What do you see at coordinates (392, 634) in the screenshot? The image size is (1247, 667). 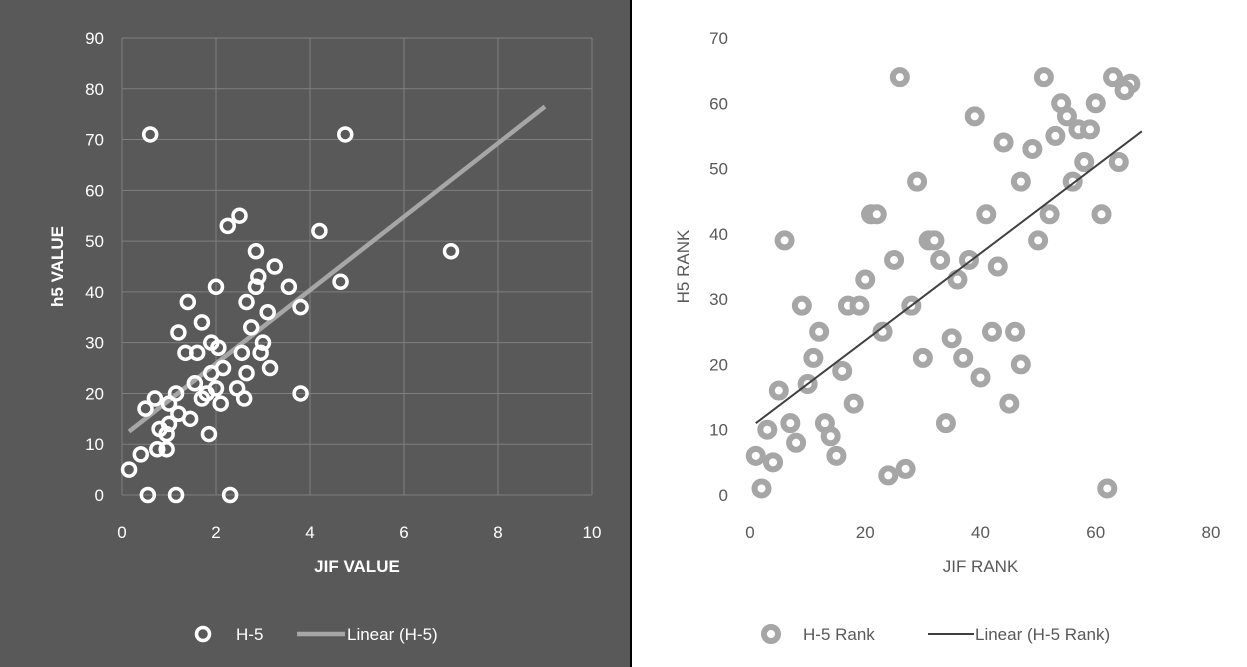 I see `legend-label-linear: Linear (H-5)` at bounding box center [392, 634].